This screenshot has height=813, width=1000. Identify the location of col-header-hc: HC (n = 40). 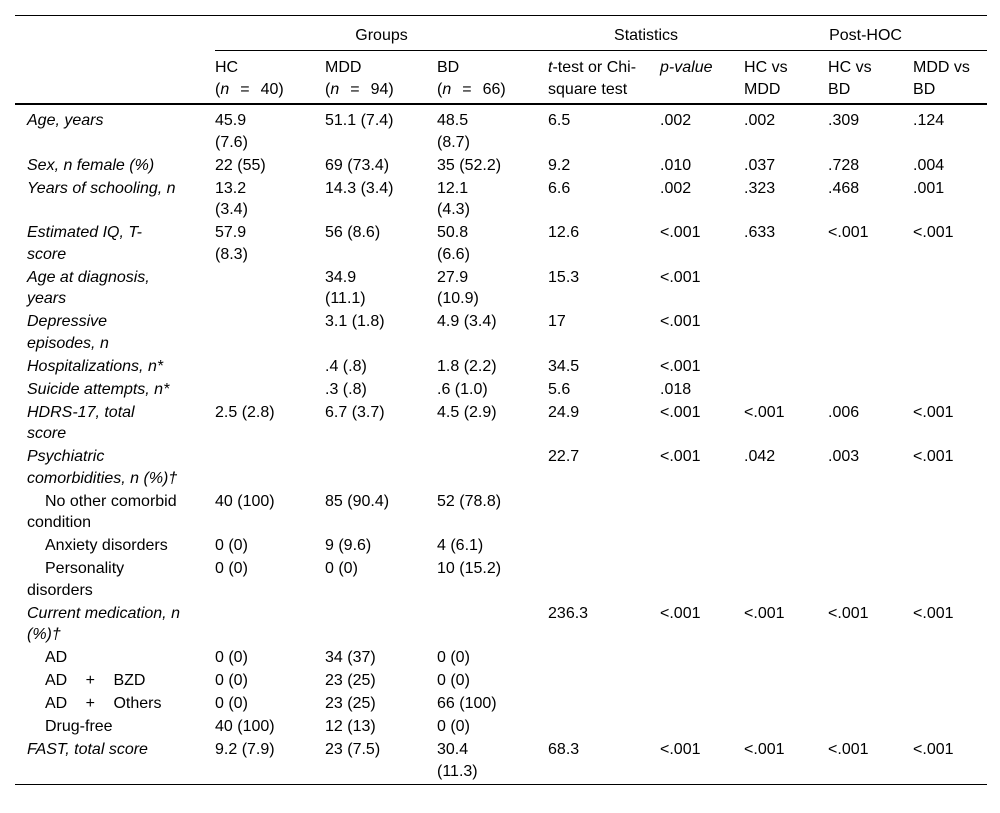
(270, 77).